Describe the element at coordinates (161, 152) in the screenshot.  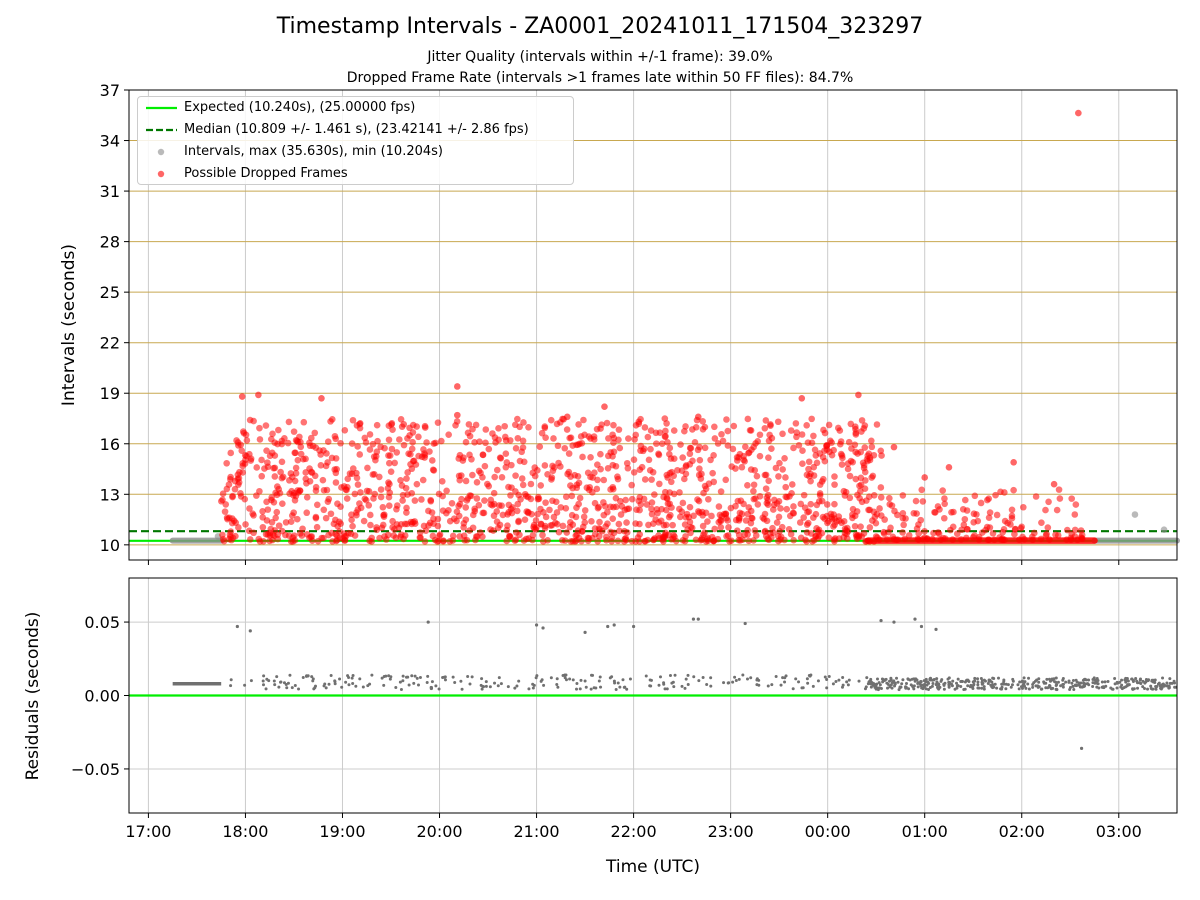
I see `legend-intervals-marker-swatch` at that location.